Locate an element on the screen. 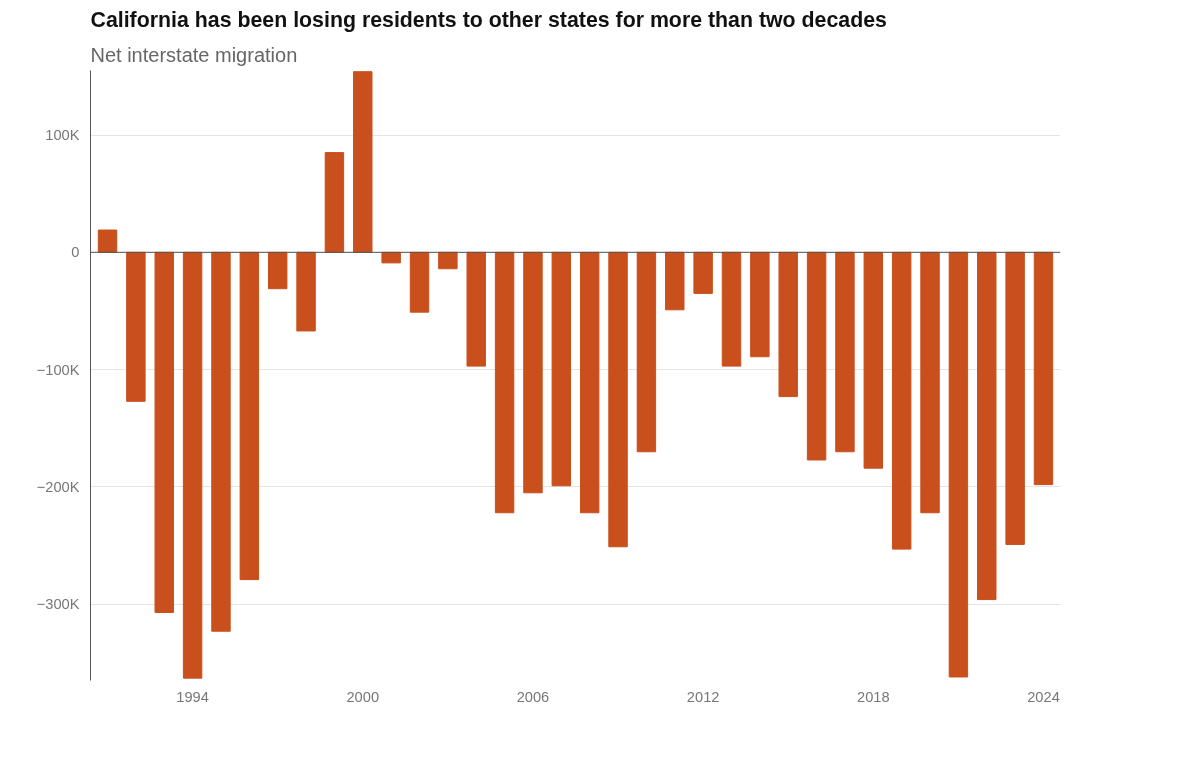 This screenshot has width=1186, height=765. chart-subtitle: Net interstate migration is located at coordinates (194, 54).